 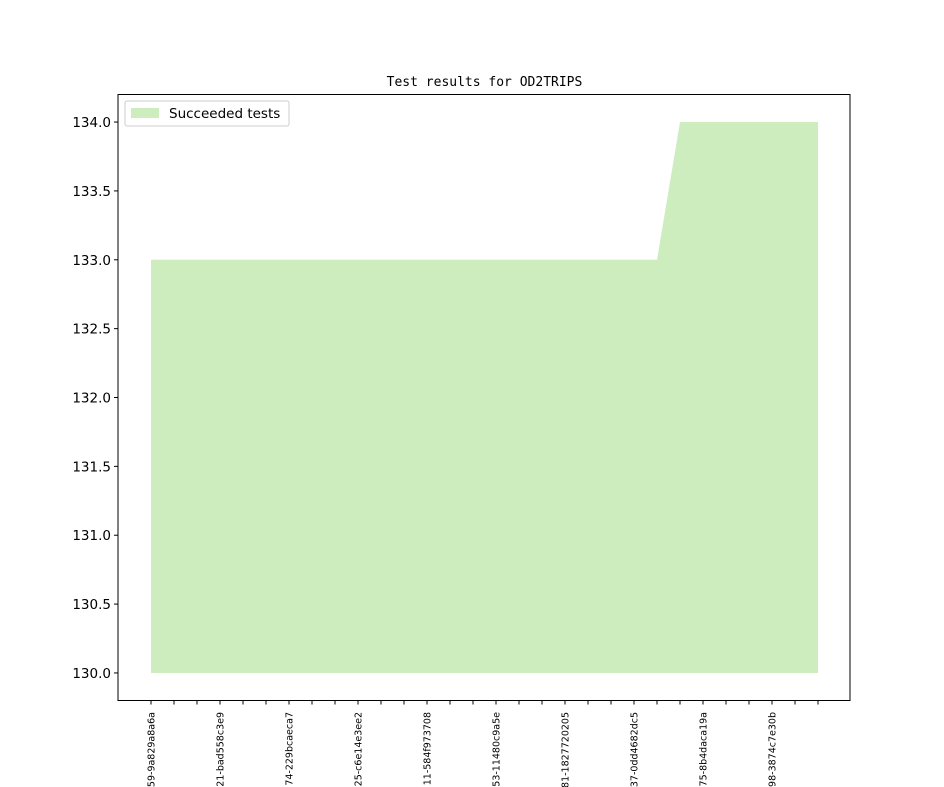 I want to click on y-tick-label: 133.5, so click(x=91, y=192).